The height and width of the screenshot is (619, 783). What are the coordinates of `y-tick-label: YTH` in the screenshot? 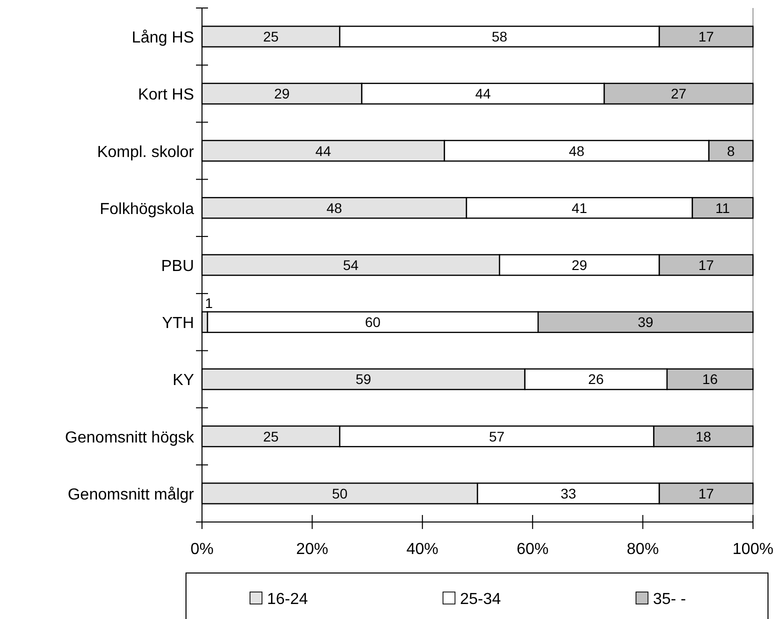 It's located at (178, 323).